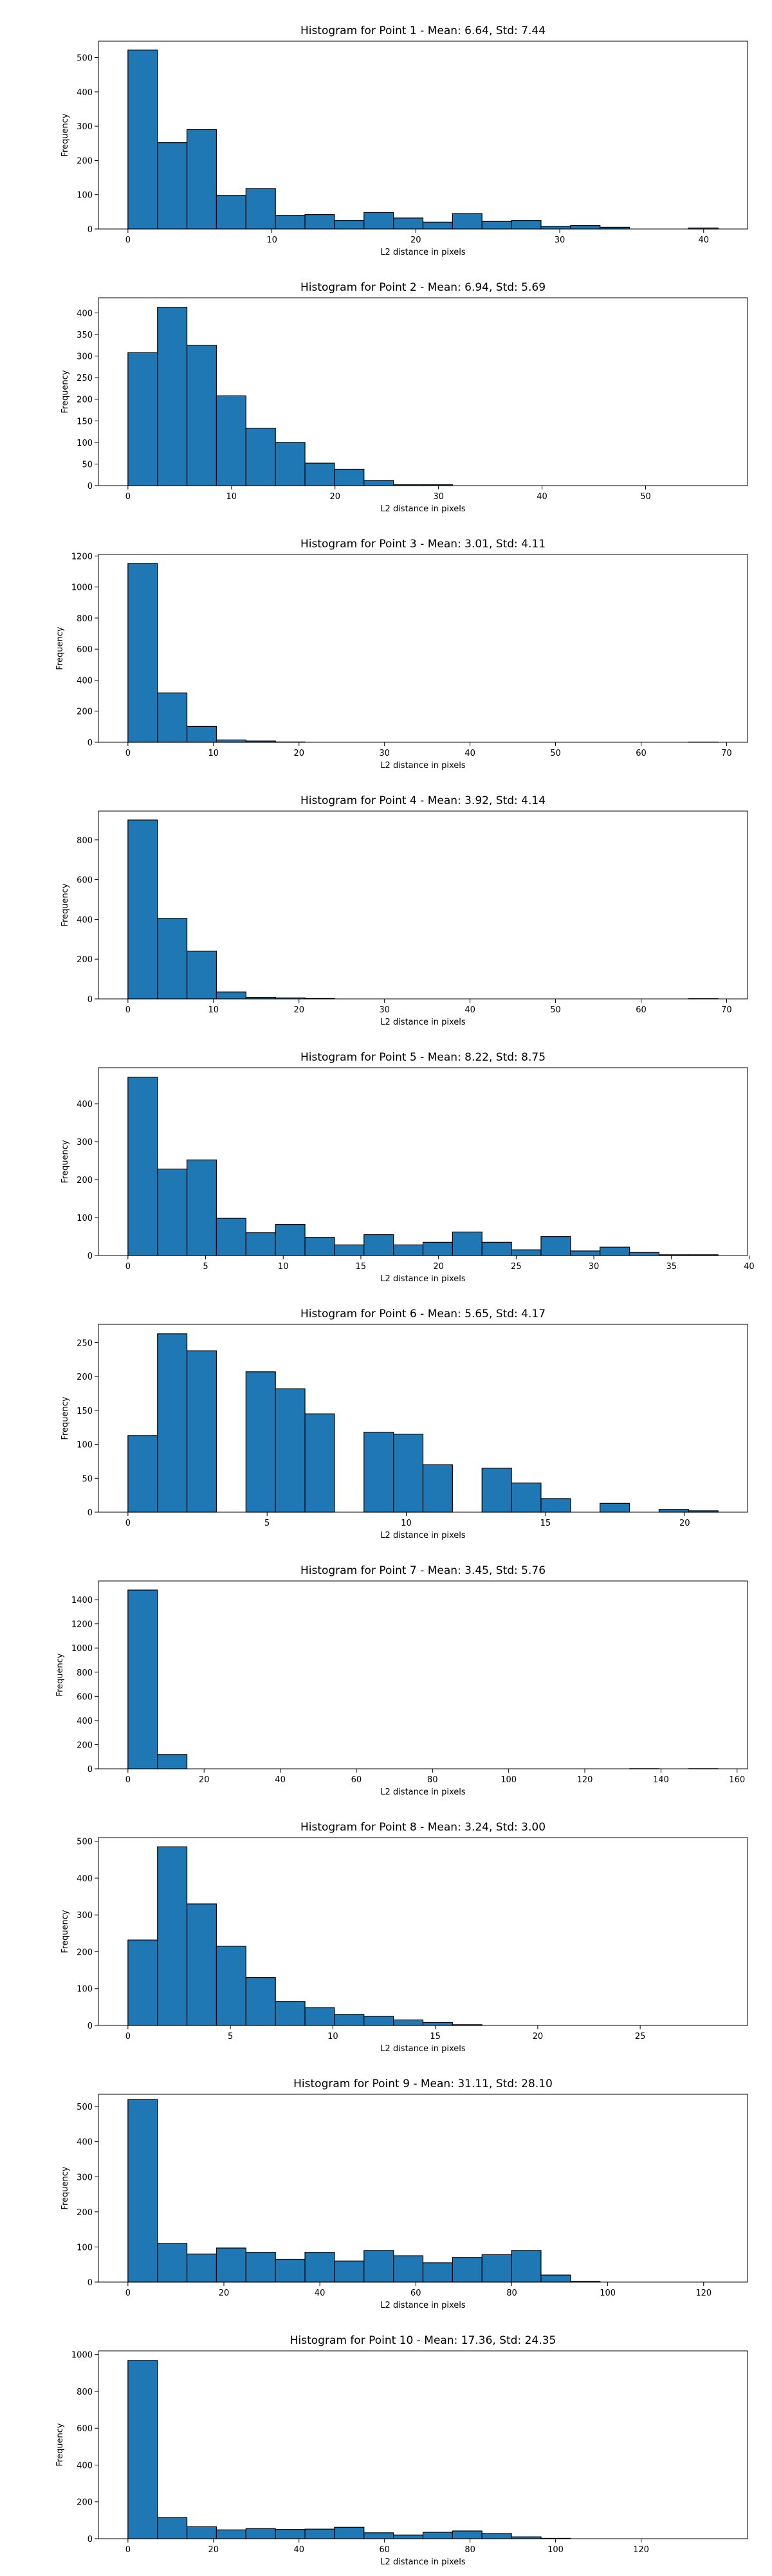 The height and width of the screenshot is (2576, 772). Describe the element at coordinates (726, 753) in the screenshot. I see `x-tick-label: 70` at that location.